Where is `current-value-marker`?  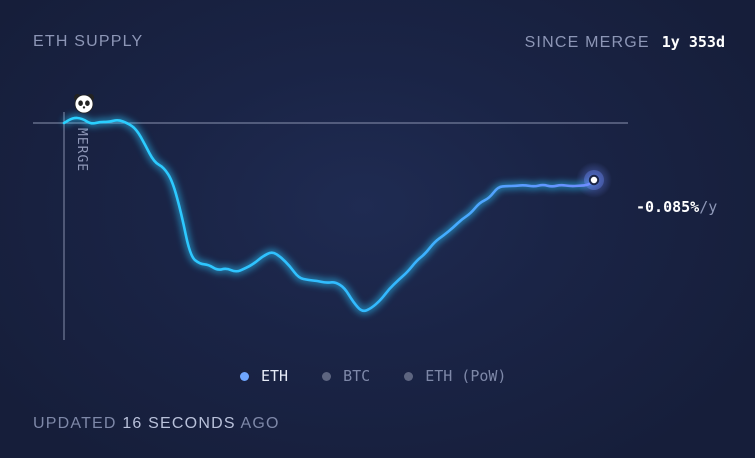
current-value-marker is located at coordinates (594, 180).